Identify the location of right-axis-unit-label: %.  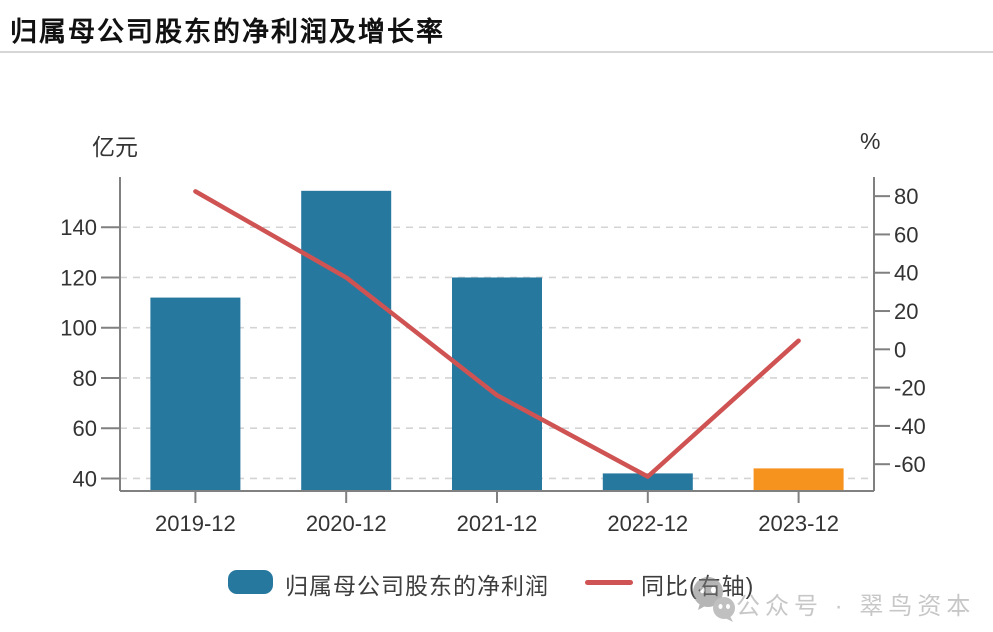
(870, 141).